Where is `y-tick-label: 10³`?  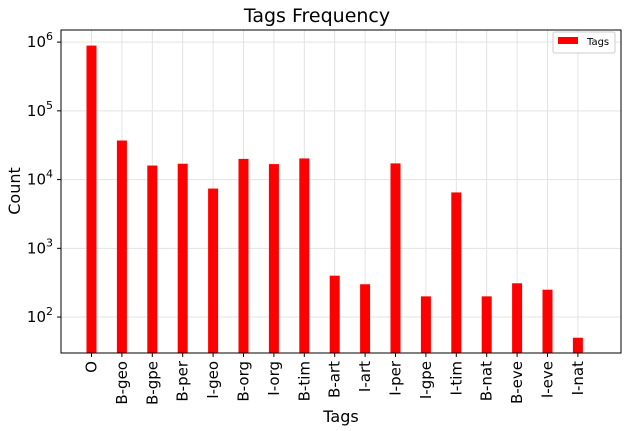
y-tick-label: 10³ is located at coordinates (40, 246).